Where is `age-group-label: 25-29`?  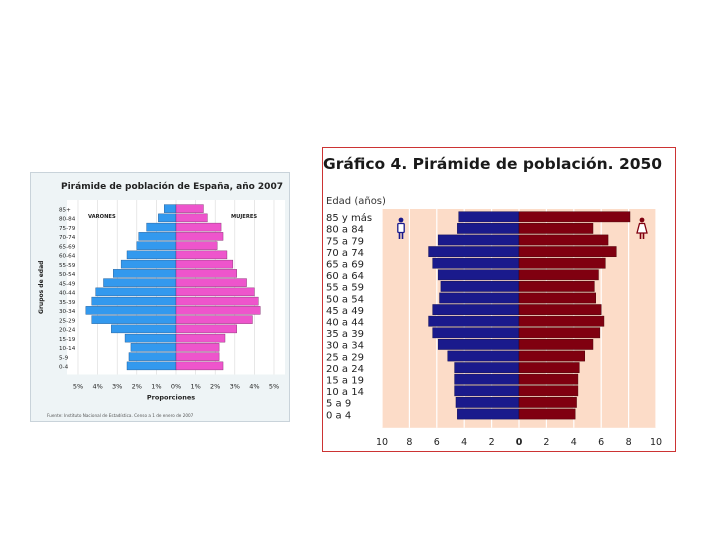 age-group-label: 25-29 is located at coordinates (67, 321).